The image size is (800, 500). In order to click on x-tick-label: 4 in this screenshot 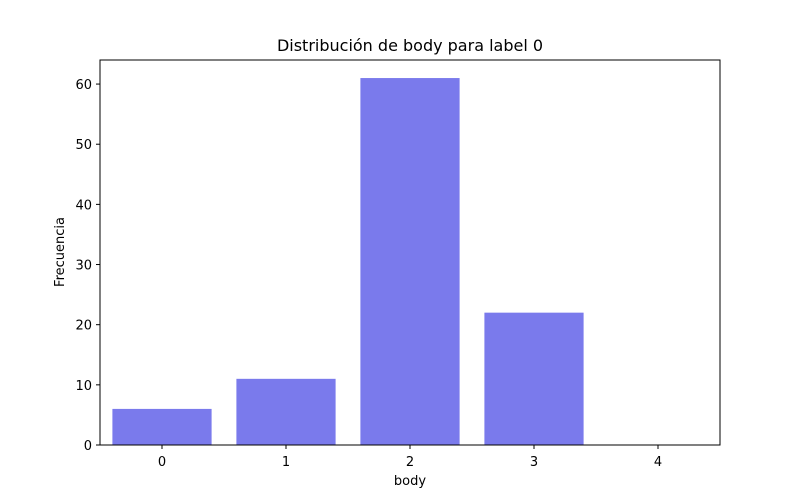, I will do `click(658, 462)`.